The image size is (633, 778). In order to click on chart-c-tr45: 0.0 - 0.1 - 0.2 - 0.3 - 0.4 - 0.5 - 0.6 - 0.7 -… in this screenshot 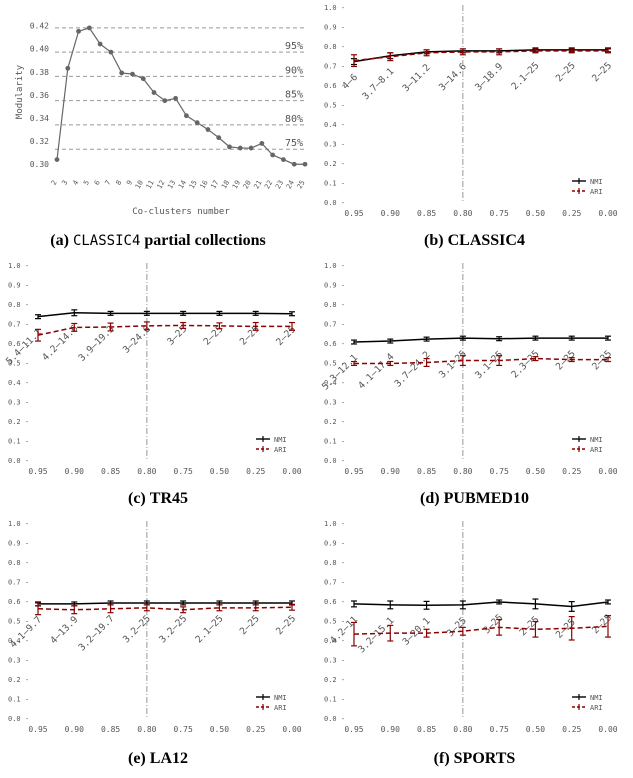, I will do `click(153, 369)`.